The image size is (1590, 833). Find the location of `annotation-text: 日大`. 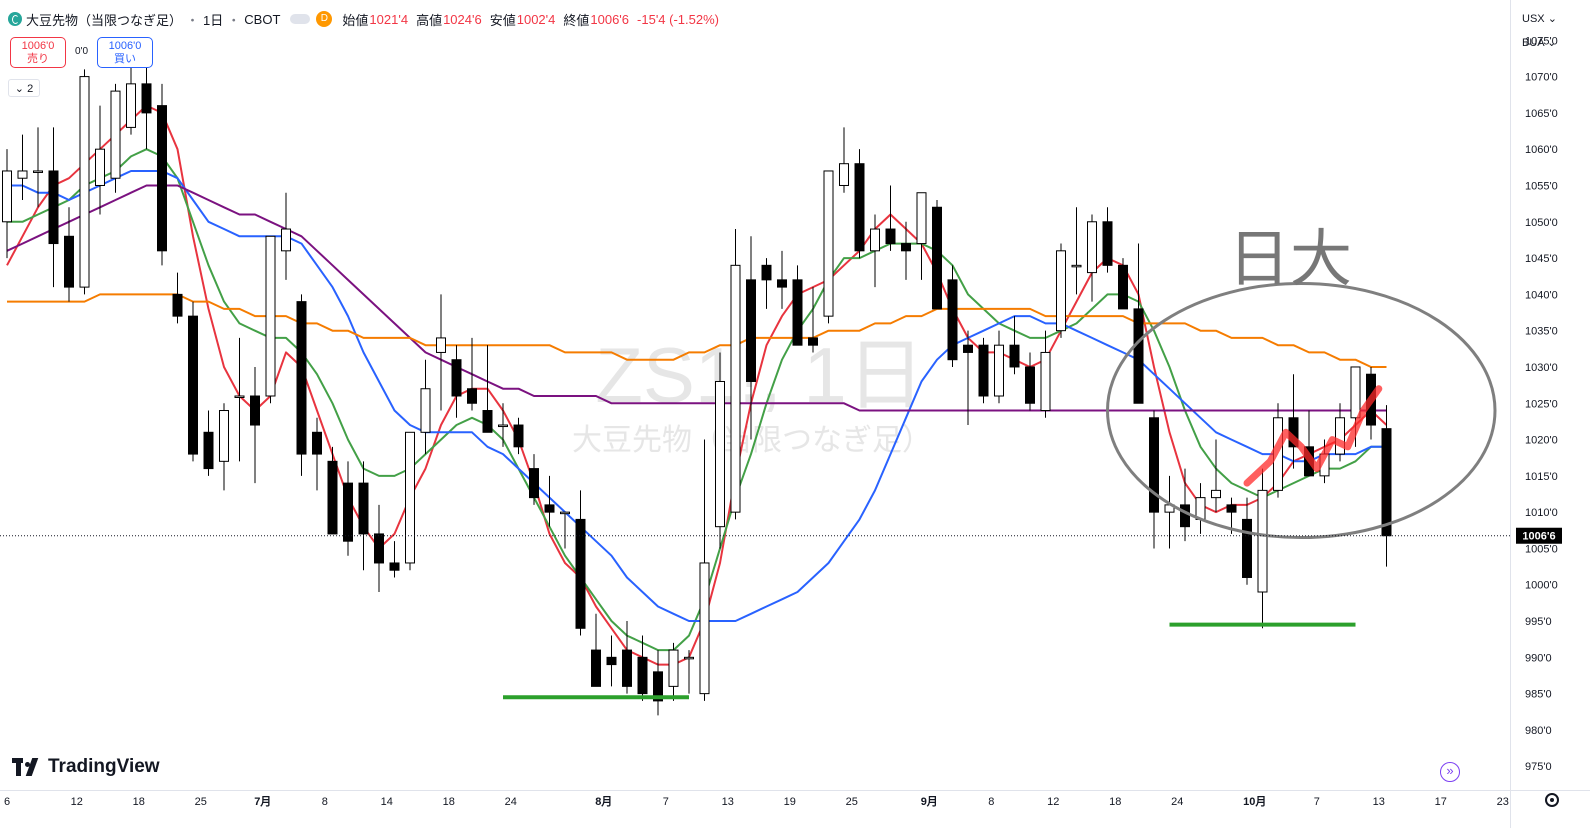

annotation-text: 日大 is located at coordinates (1290, 259).